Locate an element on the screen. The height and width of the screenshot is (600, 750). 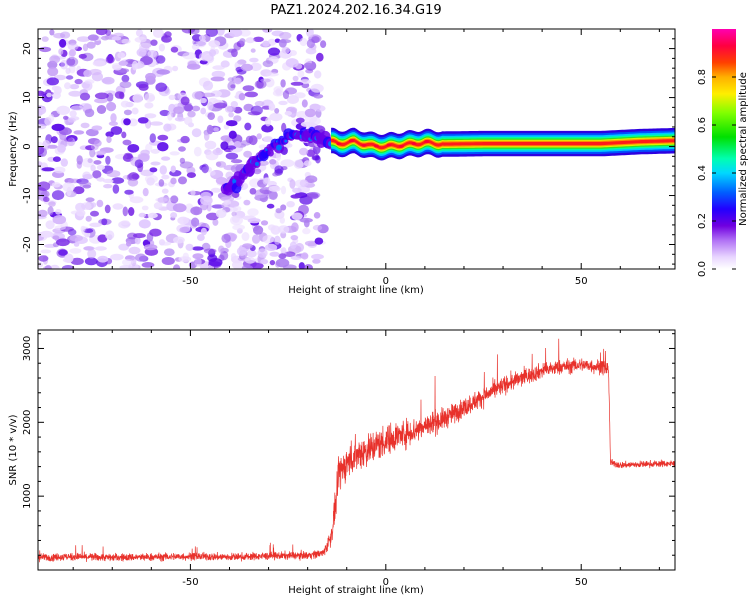
tone-blob is located at coordinates (270, 153).